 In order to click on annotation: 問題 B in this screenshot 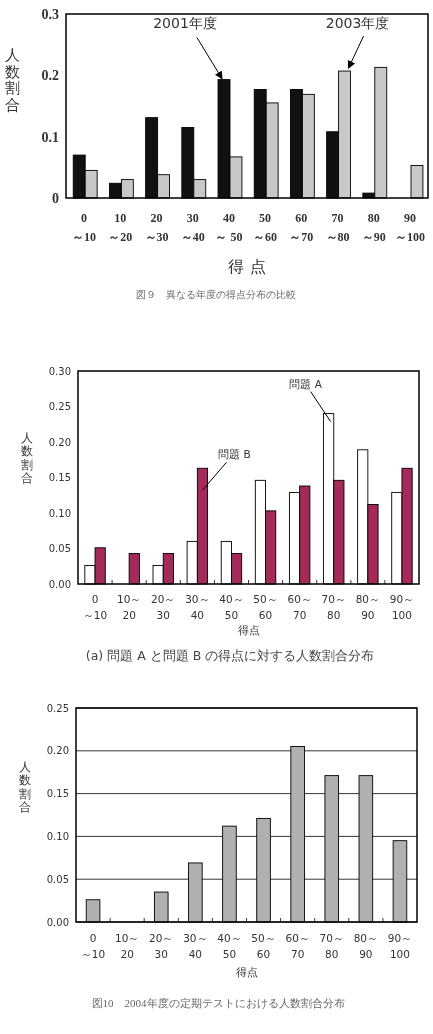, I will do `click(234, 454)`.